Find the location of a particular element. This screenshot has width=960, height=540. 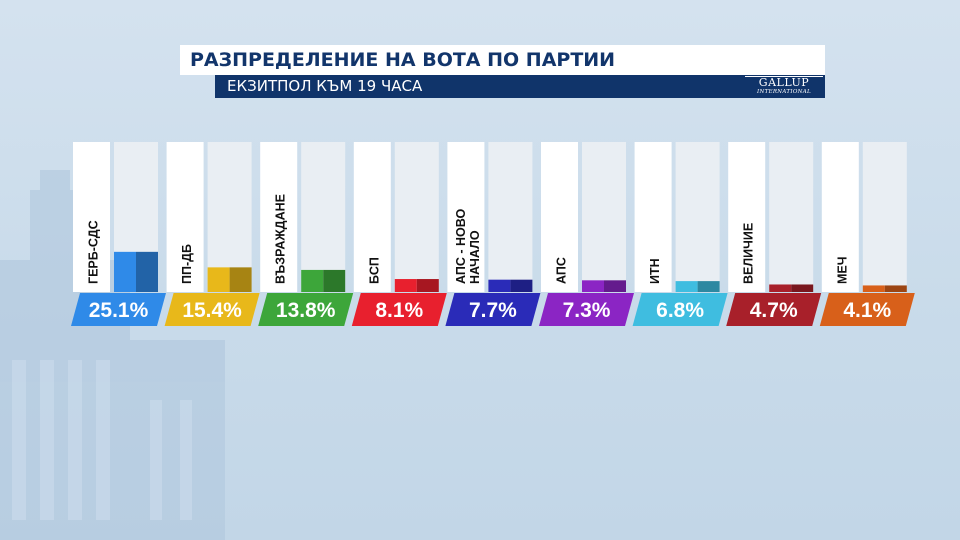

logo-tagline: INTERNATIONAL is located at coordinates (784, 92).